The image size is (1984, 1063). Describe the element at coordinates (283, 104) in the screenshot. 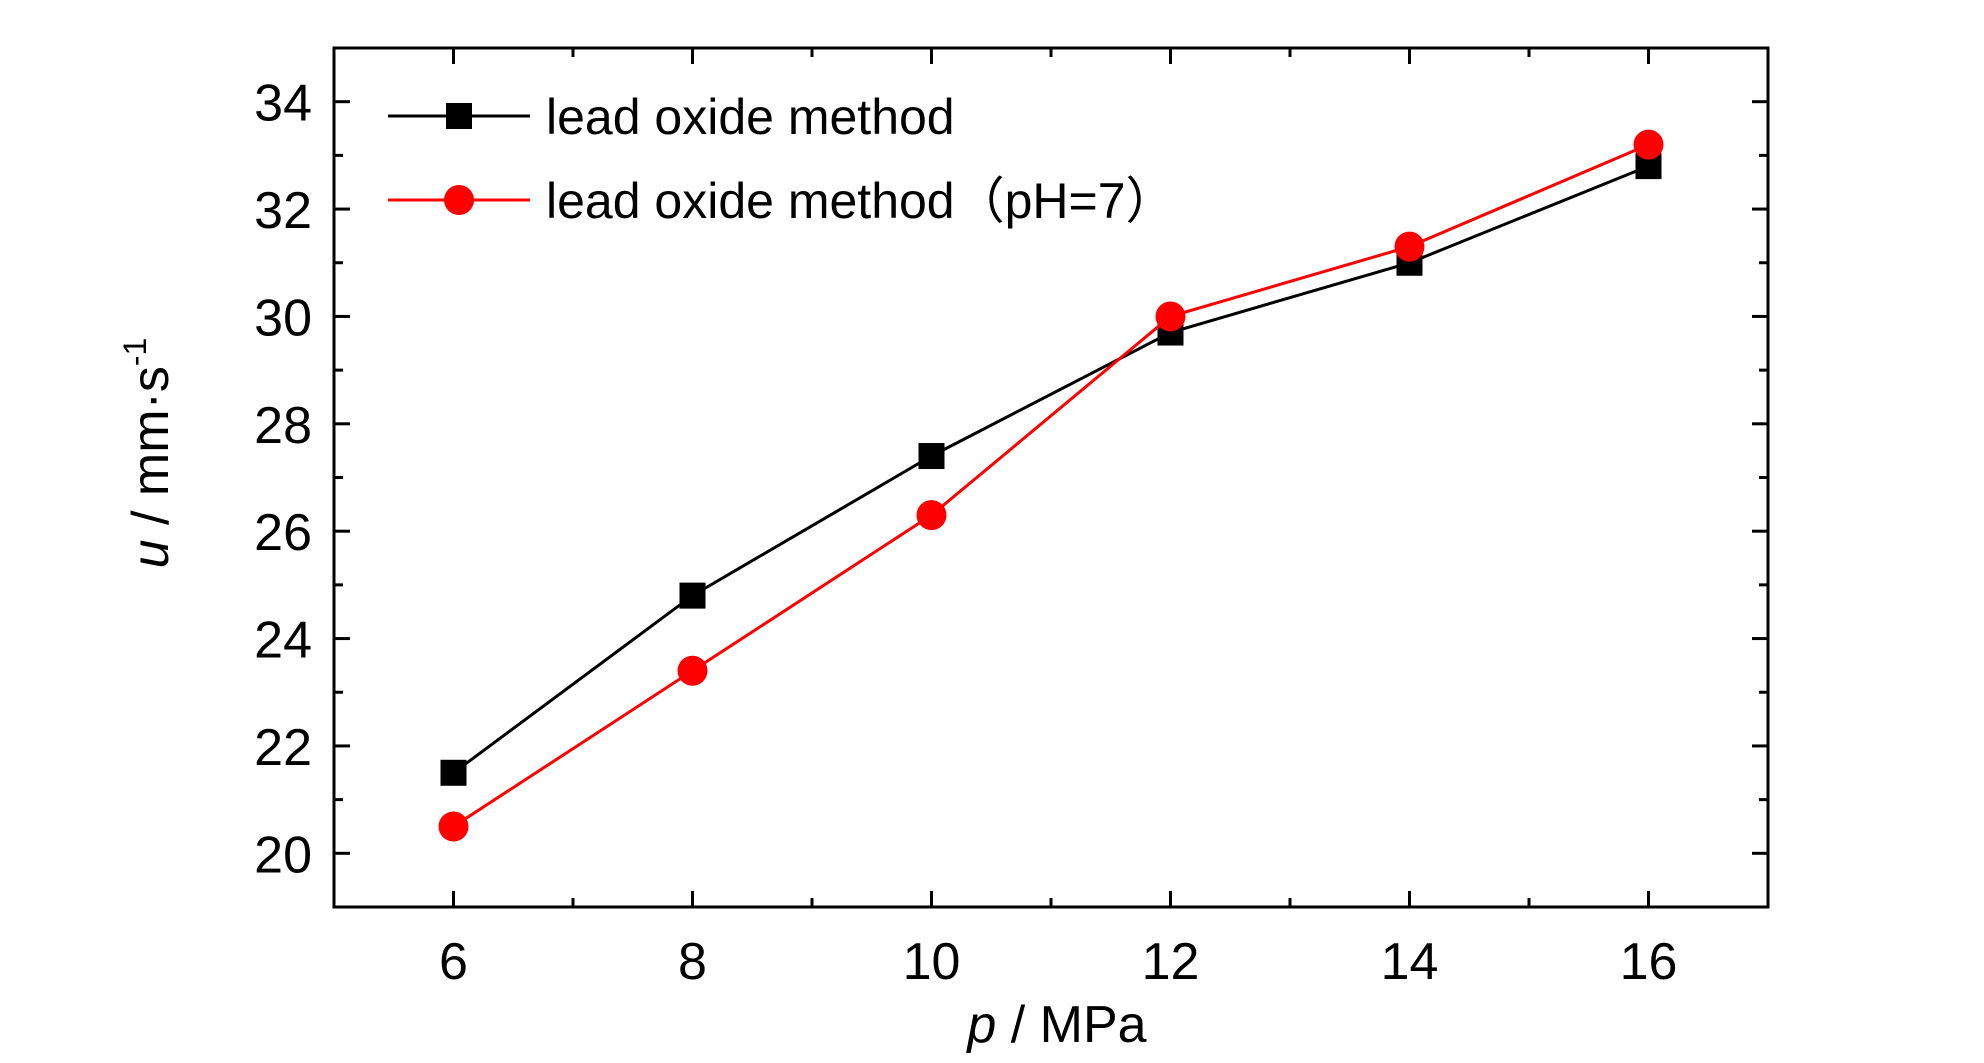

I see `y-tick-label: 34` at that location.